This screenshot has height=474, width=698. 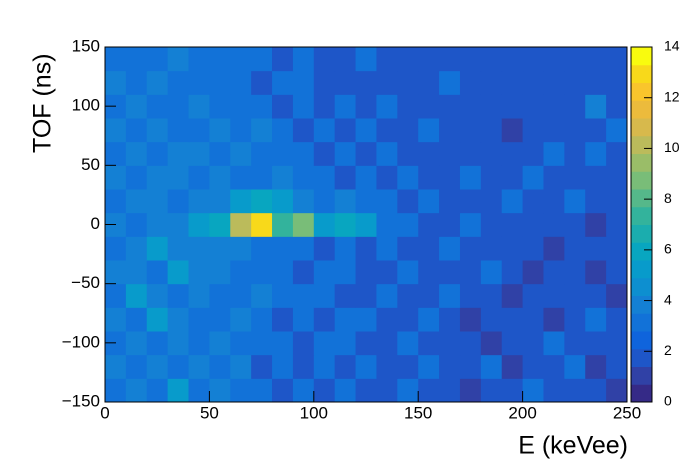 What do you see at coordinates (86, 105) in the screenshot?
I see `y-tick-label: 100` at bounding box center [86, 105].